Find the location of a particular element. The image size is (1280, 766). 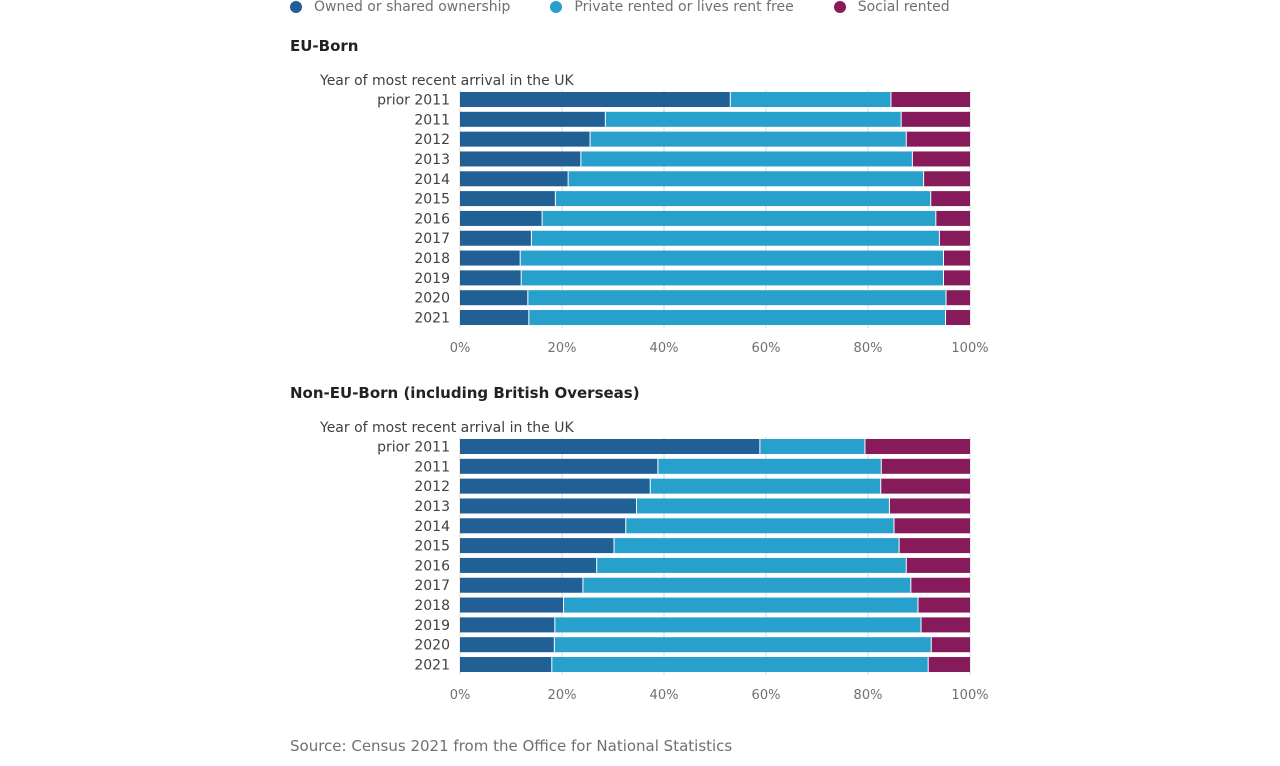

legend-dot-private-rented is located at coordinates (556, 7).